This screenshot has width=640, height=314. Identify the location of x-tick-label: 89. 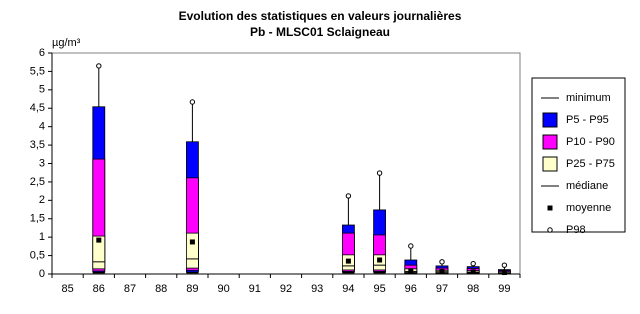
(192, 289).